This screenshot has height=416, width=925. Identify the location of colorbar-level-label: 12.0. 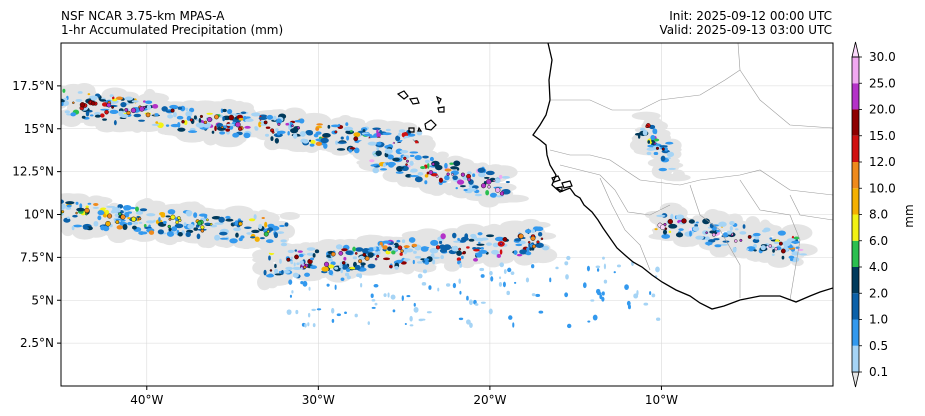
(882, 162).